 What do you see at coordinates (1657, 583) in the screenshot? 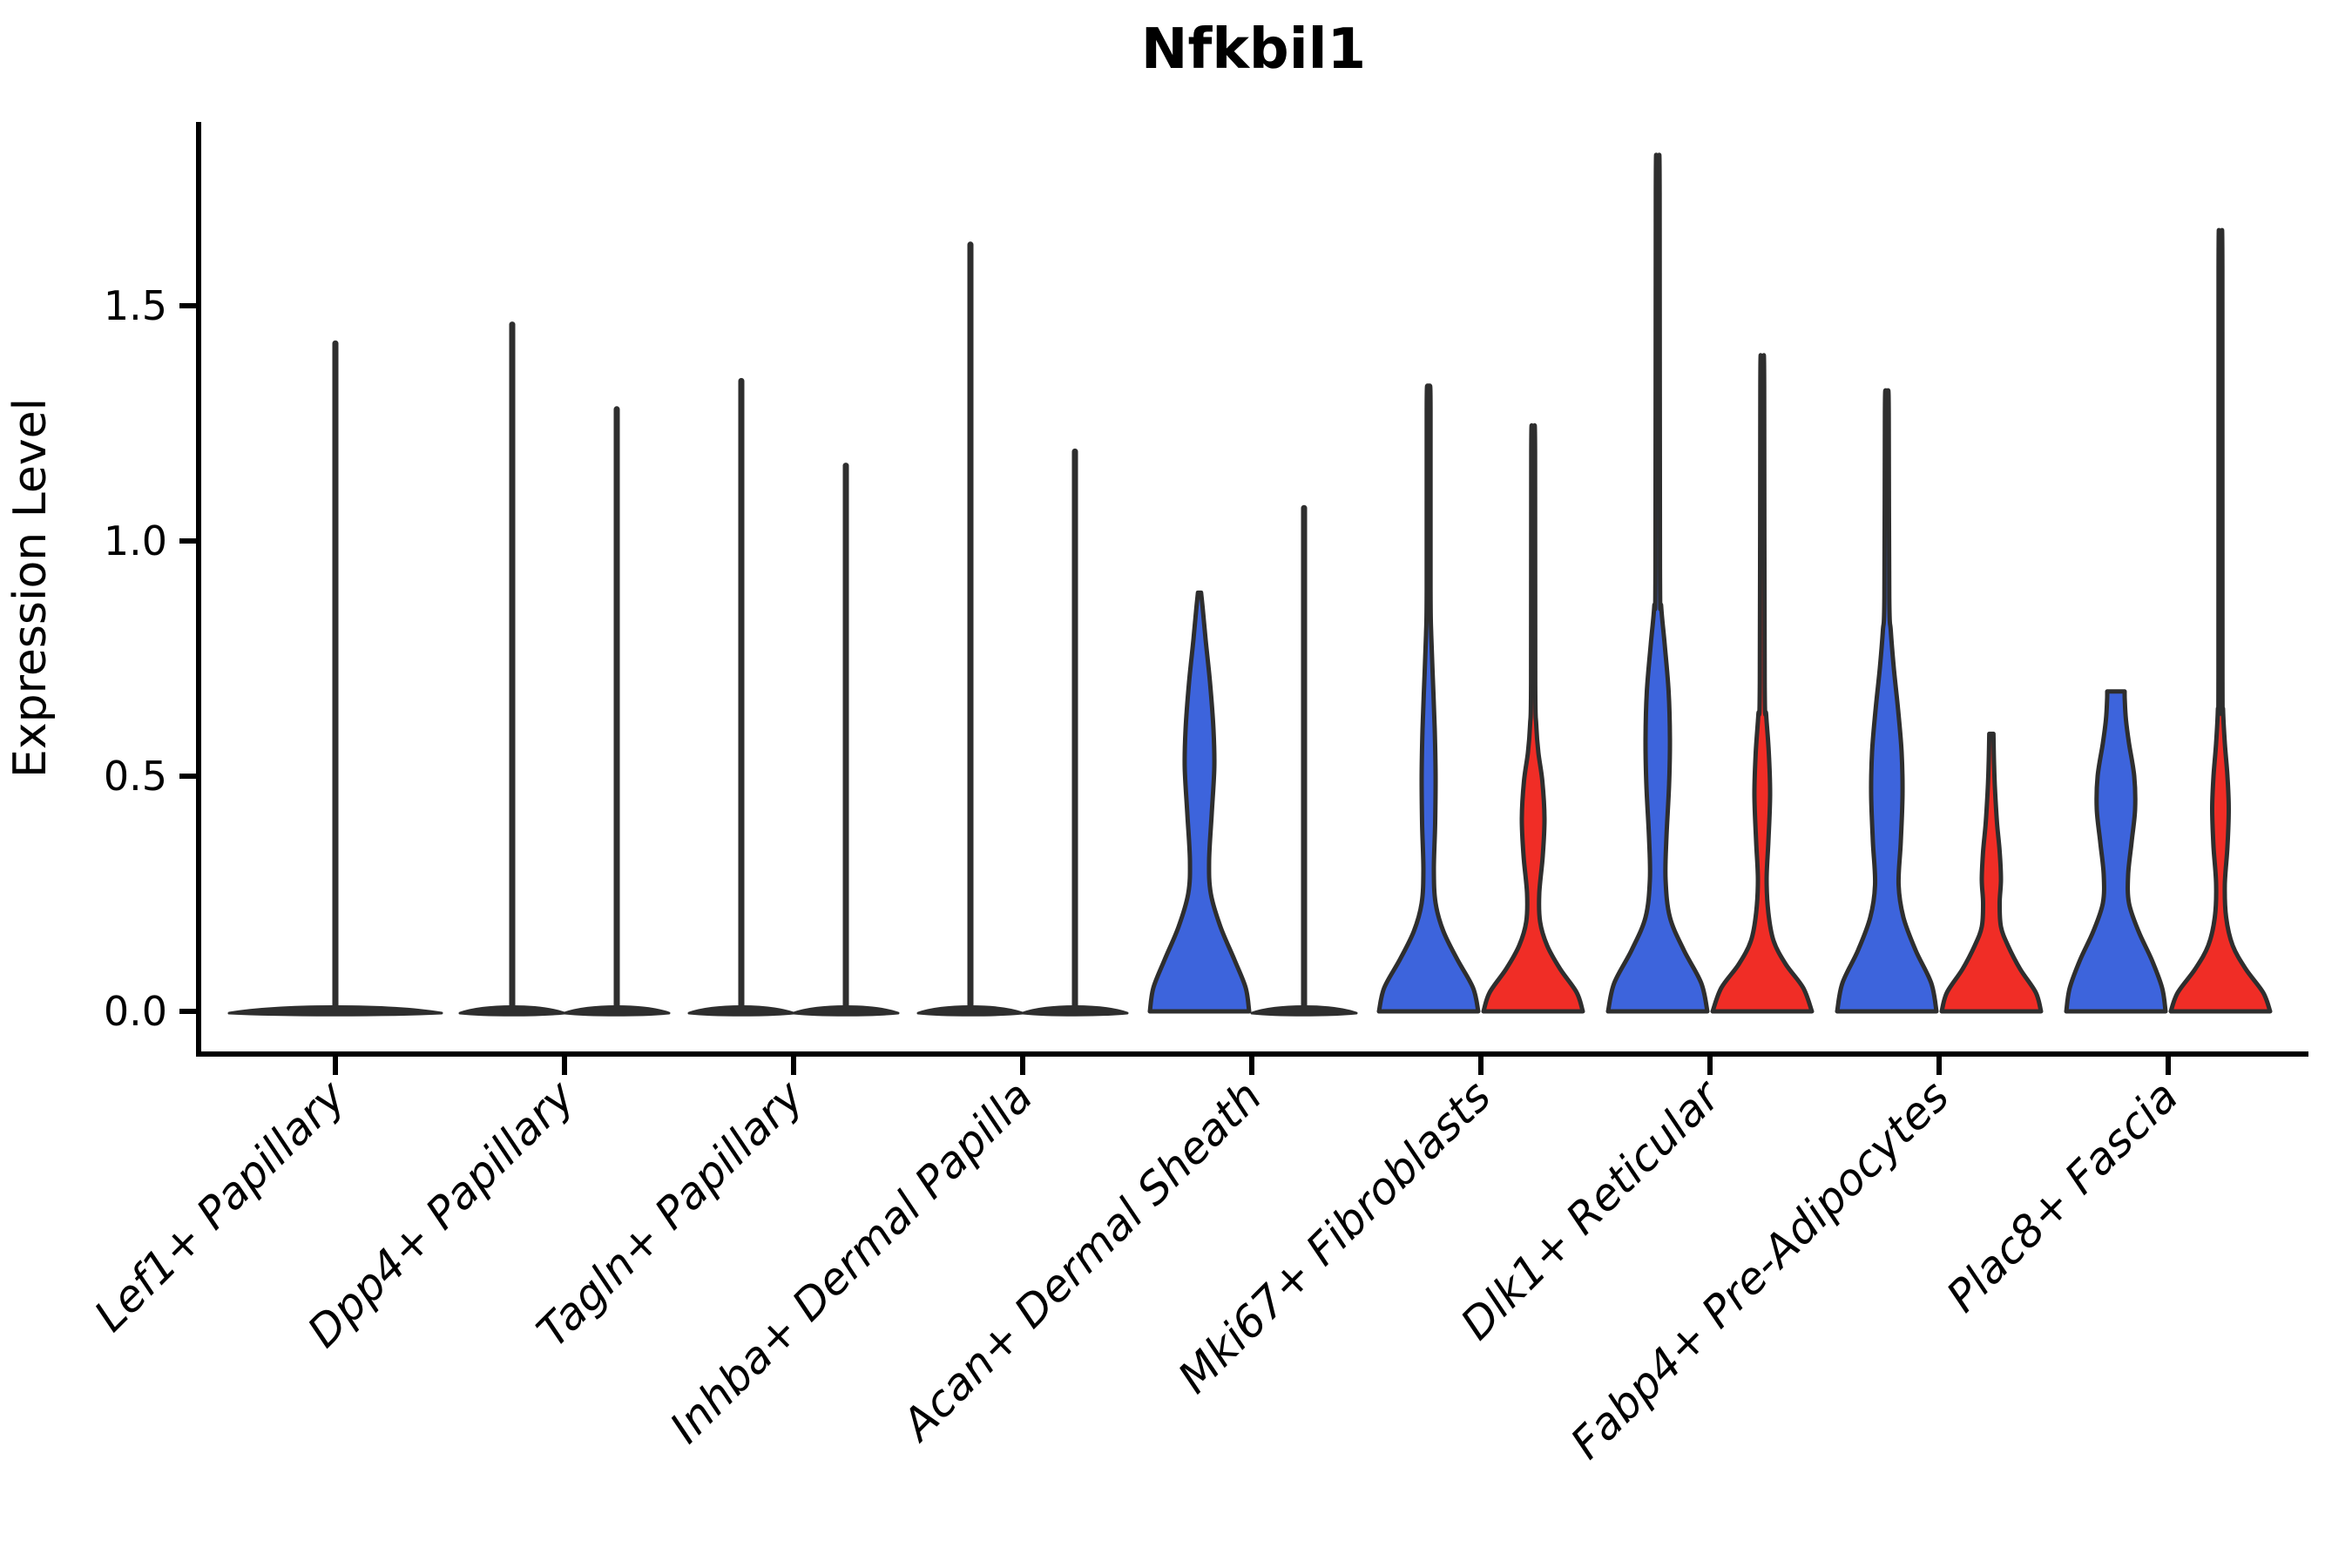
I see `violin-Dlk1-left` at bounding box center [1657, 583].